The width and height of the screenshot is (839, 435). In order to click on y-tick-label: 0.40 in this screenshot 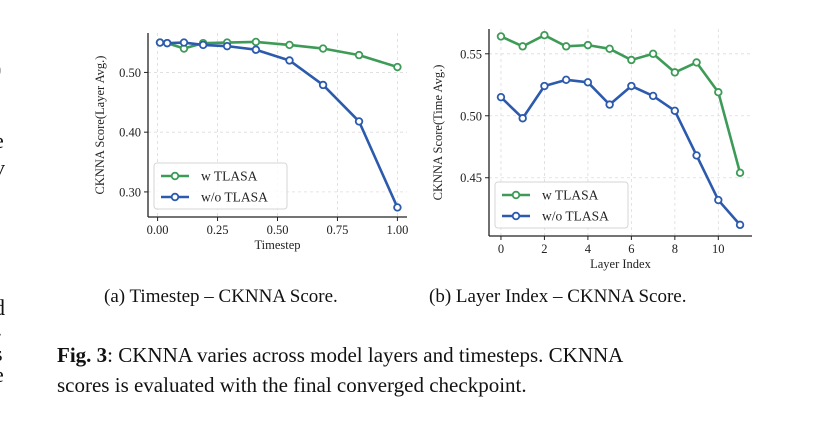, I will do `click(130, 133)`.